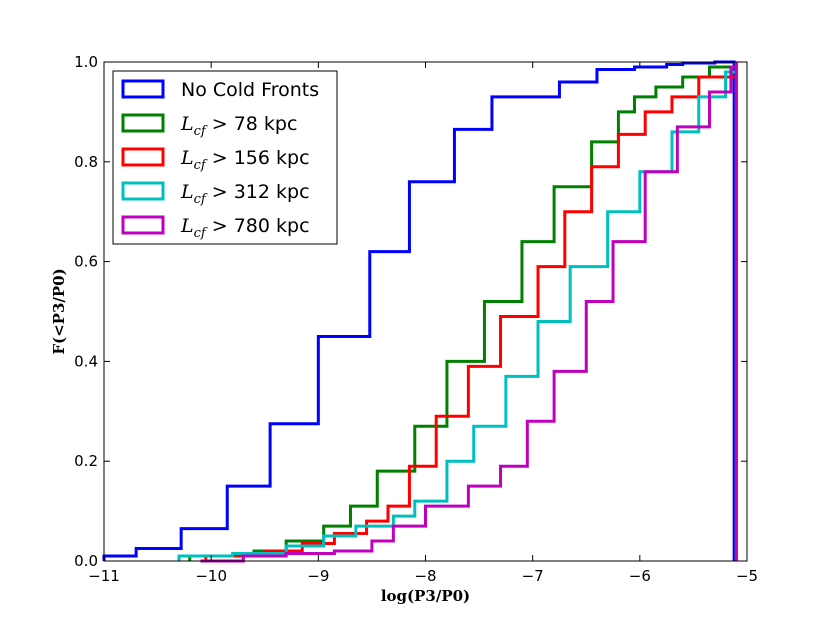 The image size is (830, 623). I want to click on x-tick-label: −11, so click(104, 576).